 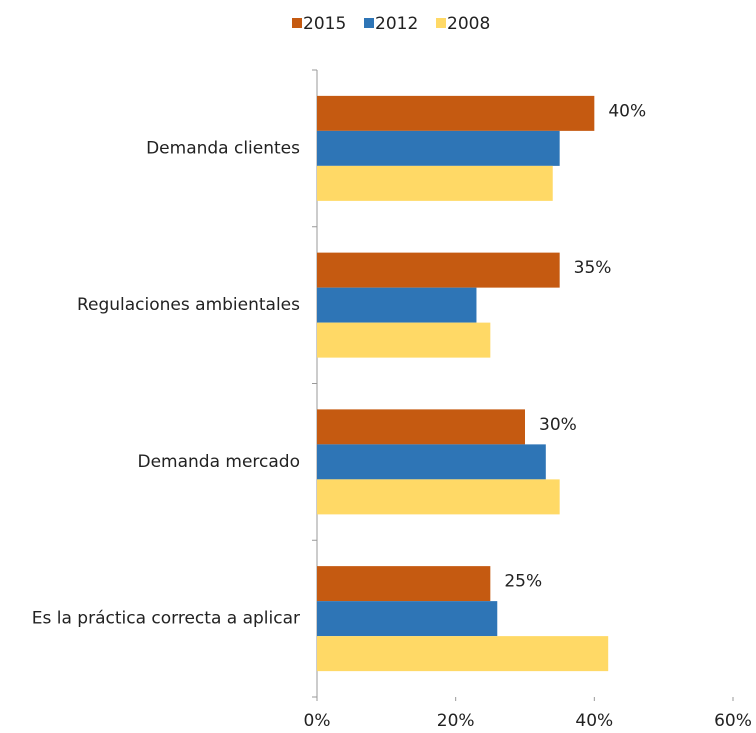 What do you see at coordinates (223, 148) in the screenshot?
I see `category-label: Demanda clientes` at bounding box center [223, 148].